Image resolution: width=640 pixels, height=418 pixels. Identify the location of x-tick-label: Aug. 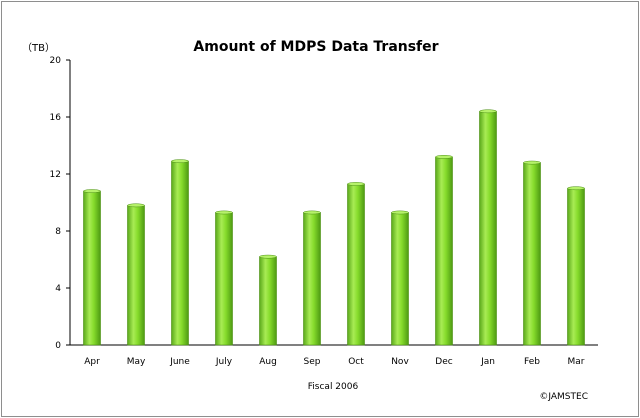
(268, 362).